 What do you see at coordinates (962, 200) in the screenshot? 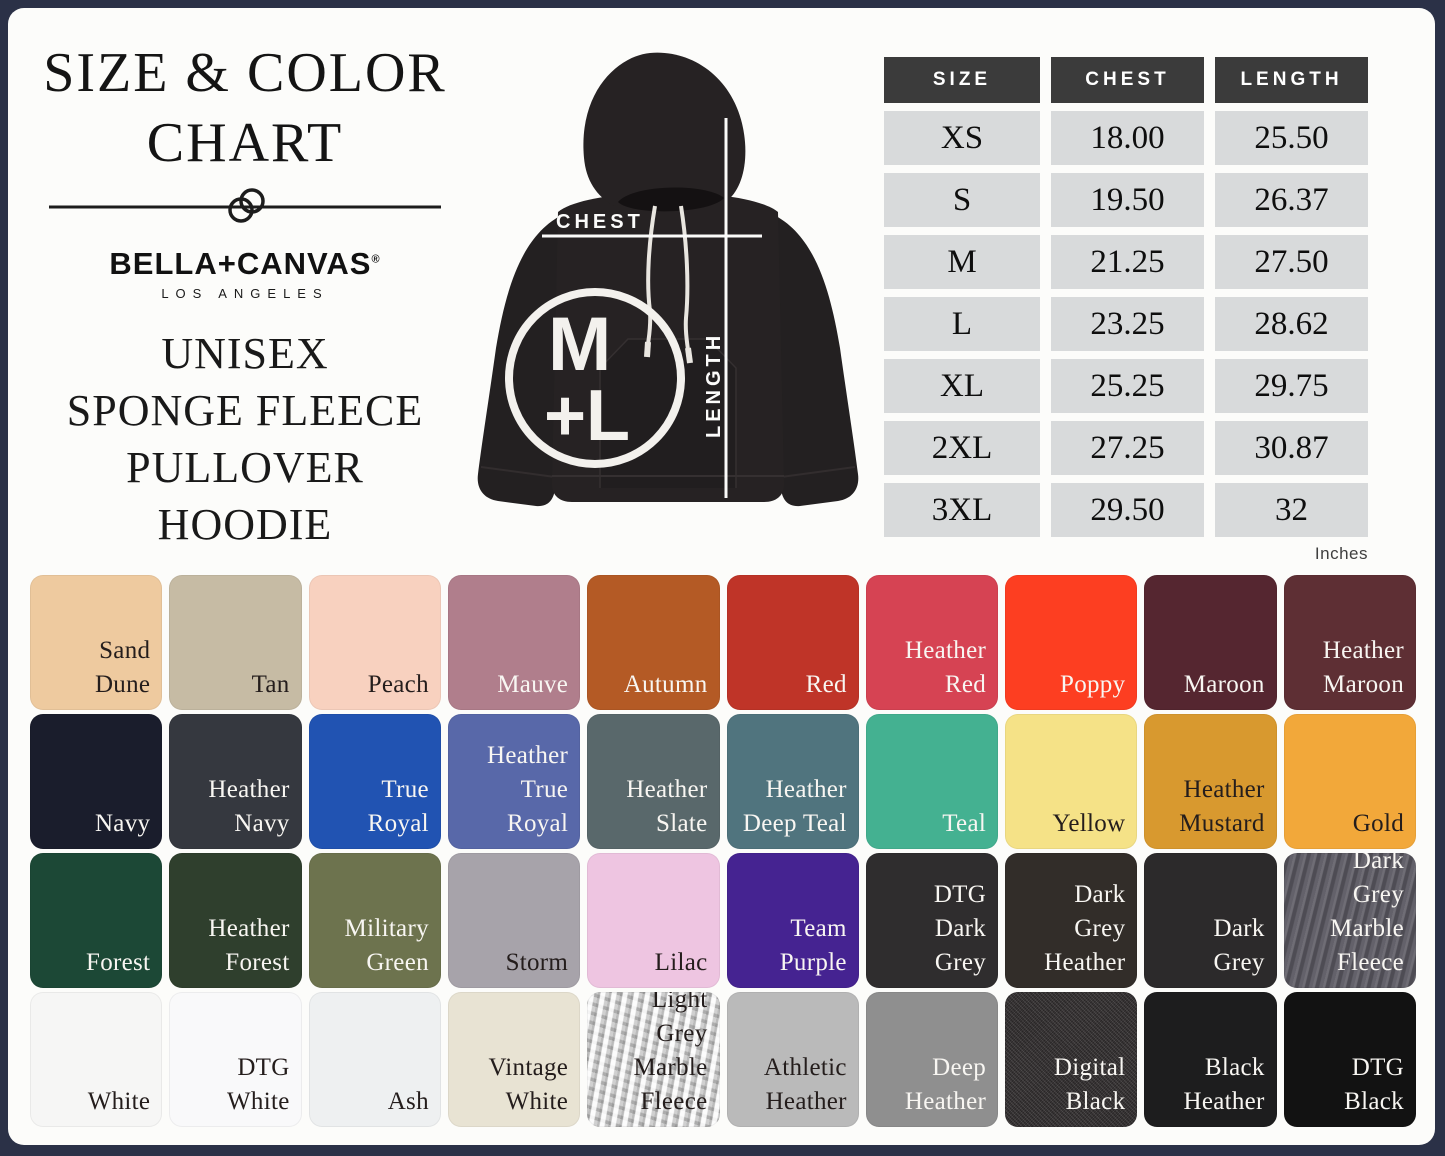
I see `cell-size: S` at bounding box center [962, 200].